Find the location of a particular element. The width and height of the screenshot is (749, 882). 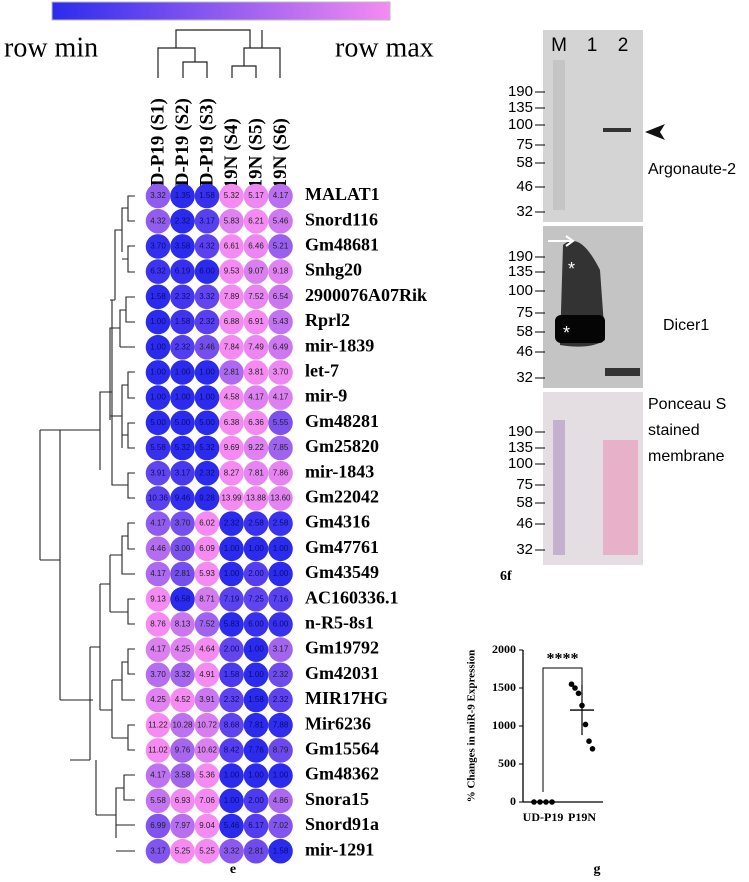

cell-label: 4.52 is located at coordinates (183, 699).